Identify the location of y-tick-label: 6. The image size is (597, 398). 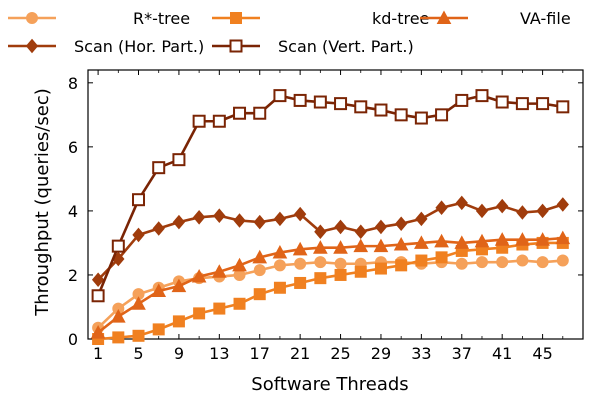
(73, 147).